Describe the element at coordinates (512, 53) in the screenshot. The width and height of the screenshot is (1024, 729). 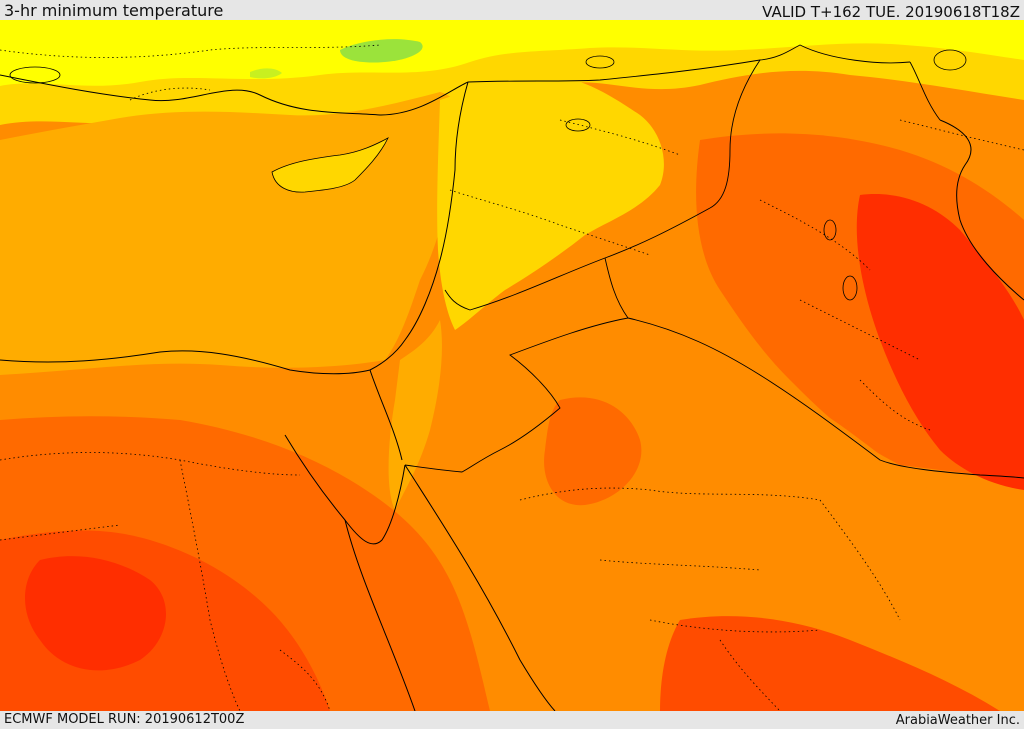
I see `northern-yellow-band` at that location.